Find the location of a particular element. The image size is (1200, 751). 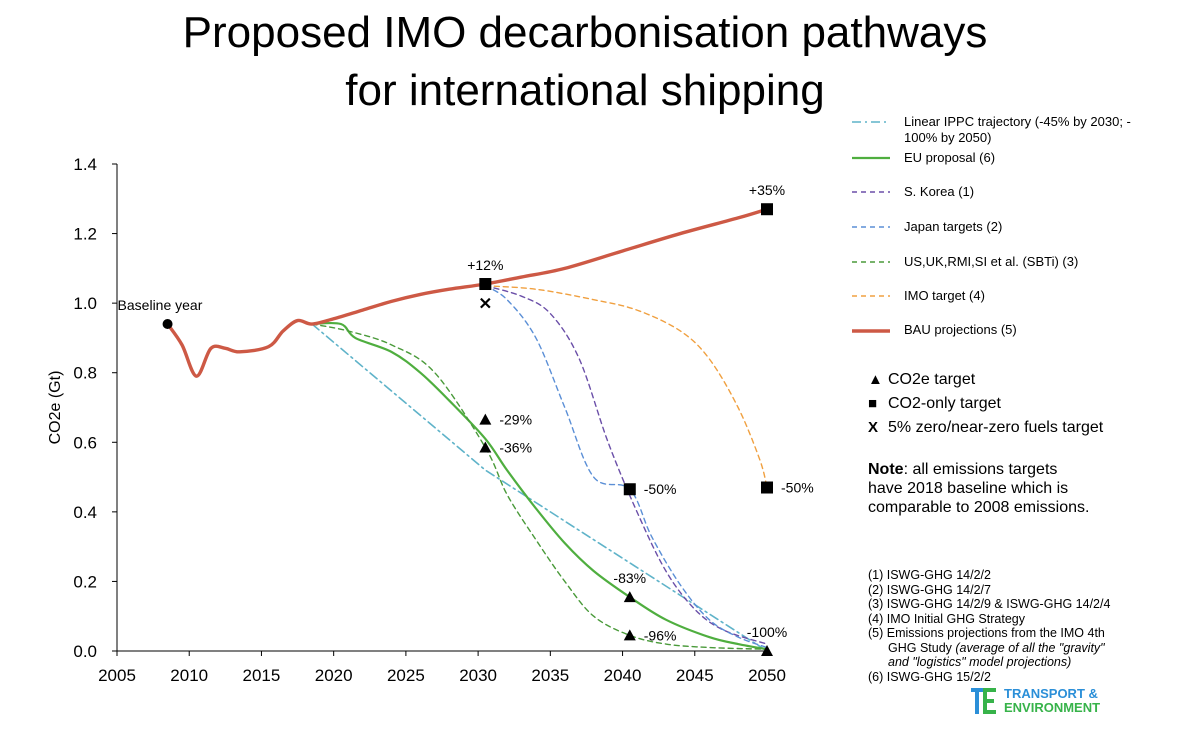

legend-item-imo: IMO target (4) is located at coordinates (917, 296).